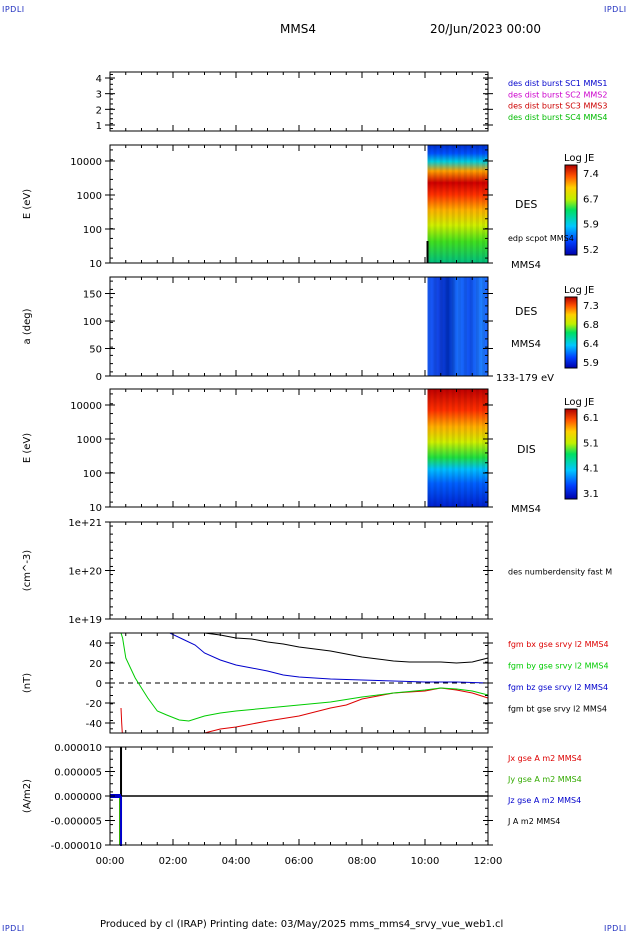  I want to click on y-tick-label: 1, so click(99, 126).